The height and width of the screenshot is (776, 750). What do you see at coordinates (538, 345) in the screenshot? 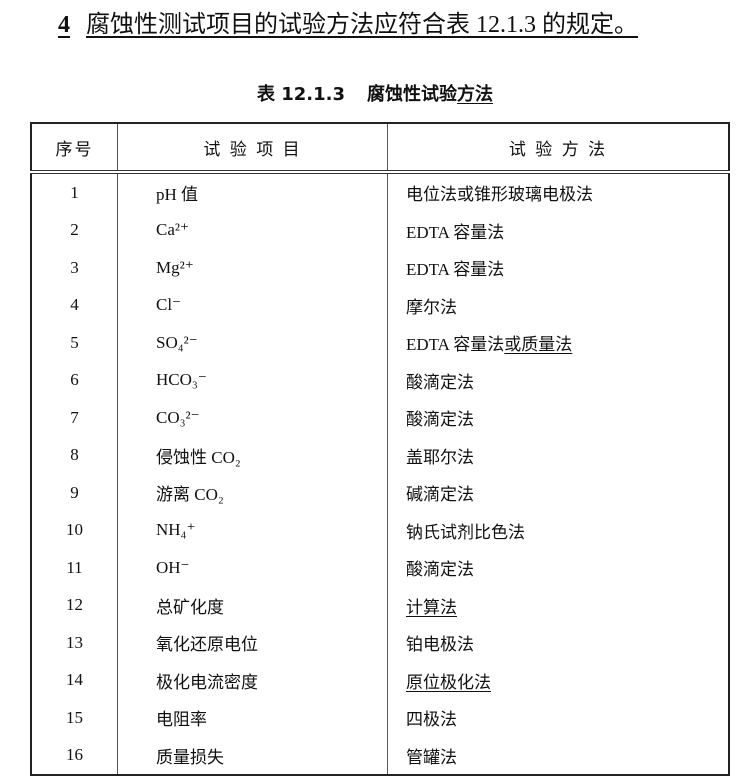
I see `method-text: 或质量法` at bounding box center [538, 345].